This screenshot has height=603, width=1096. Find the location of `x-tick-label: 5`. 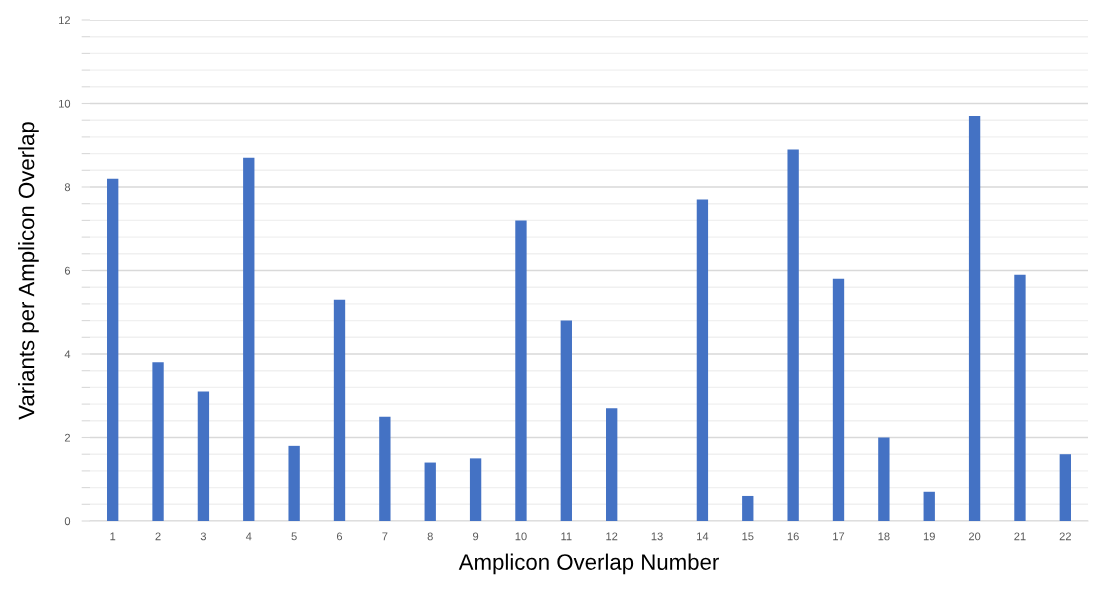

x-tick-label: 5 is located at coordinates (294, 536).